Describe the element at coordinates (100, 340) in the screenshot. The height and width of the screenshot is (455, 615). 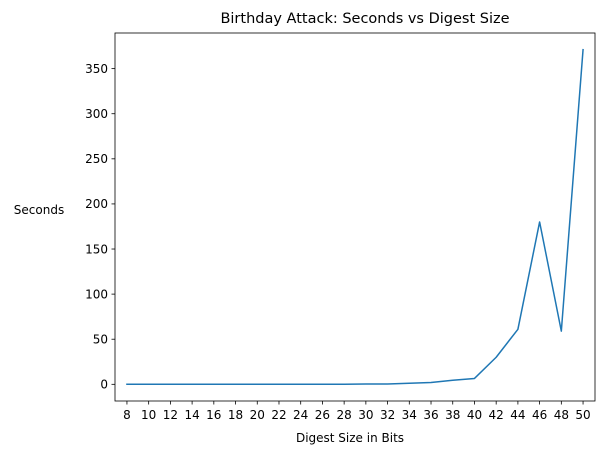
I see `y-tick-label: 50` at that location.